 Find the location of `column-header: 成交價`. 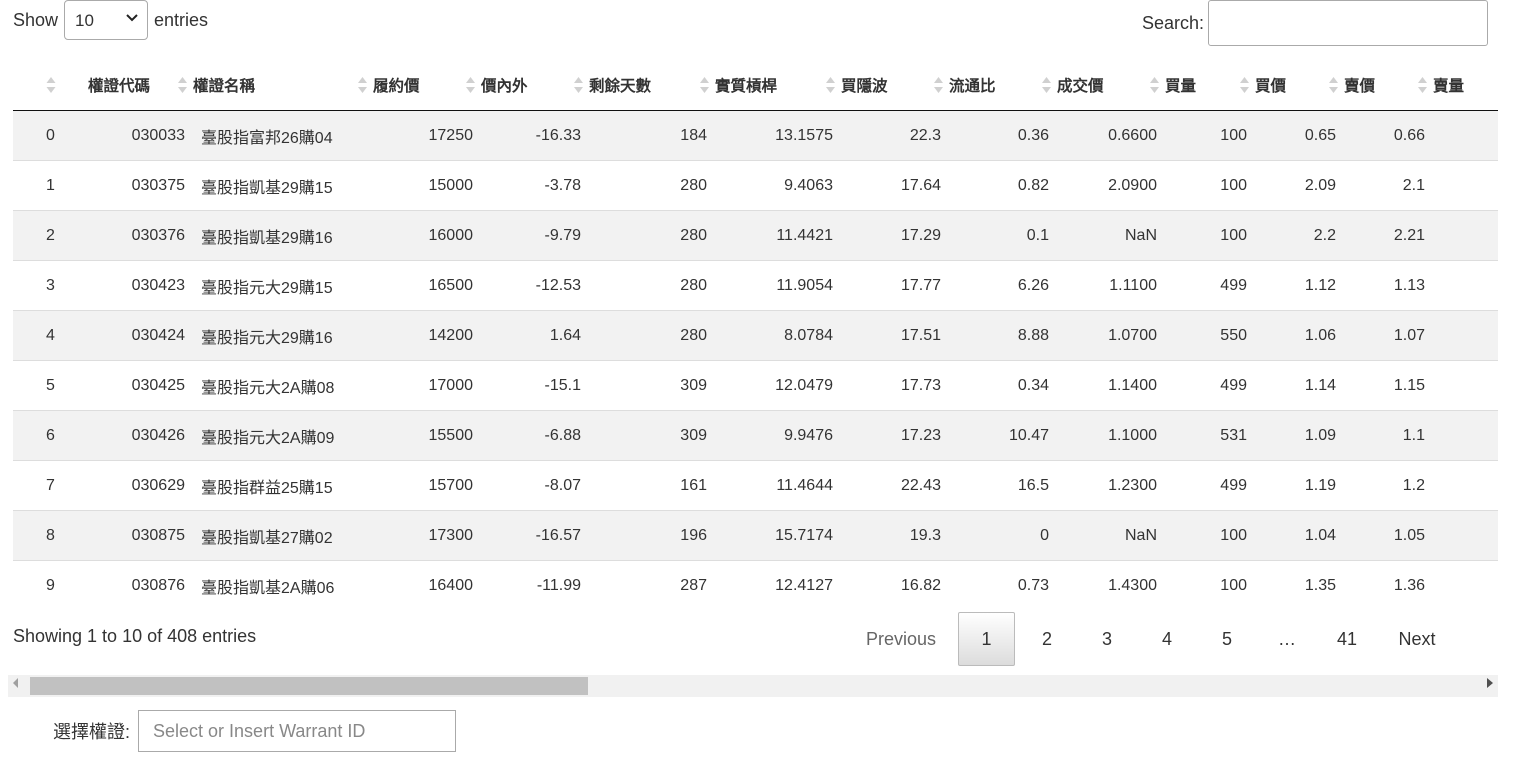

column-header: 成交價 is located at coordinates (1111, 85).